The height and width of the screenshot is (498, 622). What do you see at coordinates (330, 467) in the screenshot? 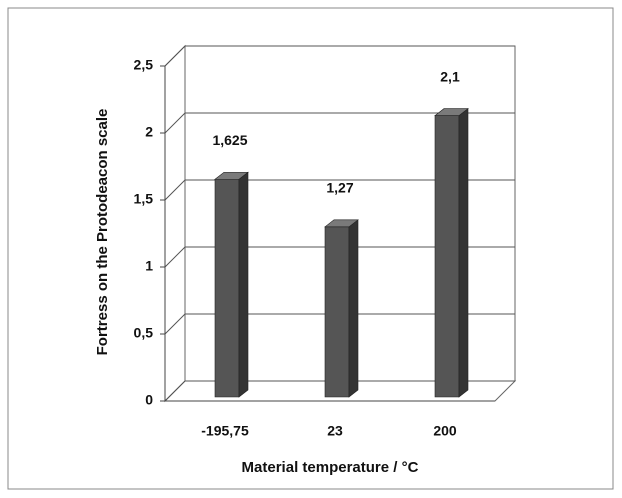
I see `x-axis-title: Material temperature / °C` at bounding box center [330, 467].